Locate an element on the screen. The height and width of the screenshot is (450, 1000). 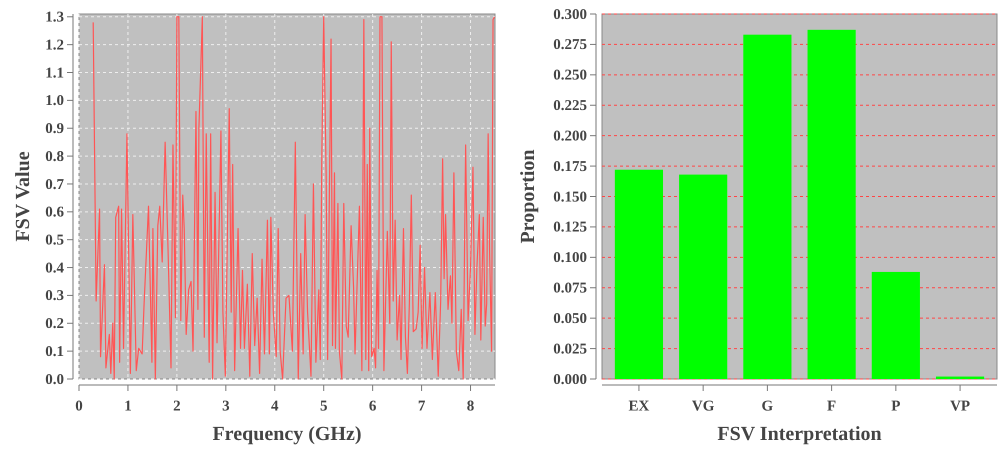
y-tick-label: 0.225 is located at coordinates (570, 106).